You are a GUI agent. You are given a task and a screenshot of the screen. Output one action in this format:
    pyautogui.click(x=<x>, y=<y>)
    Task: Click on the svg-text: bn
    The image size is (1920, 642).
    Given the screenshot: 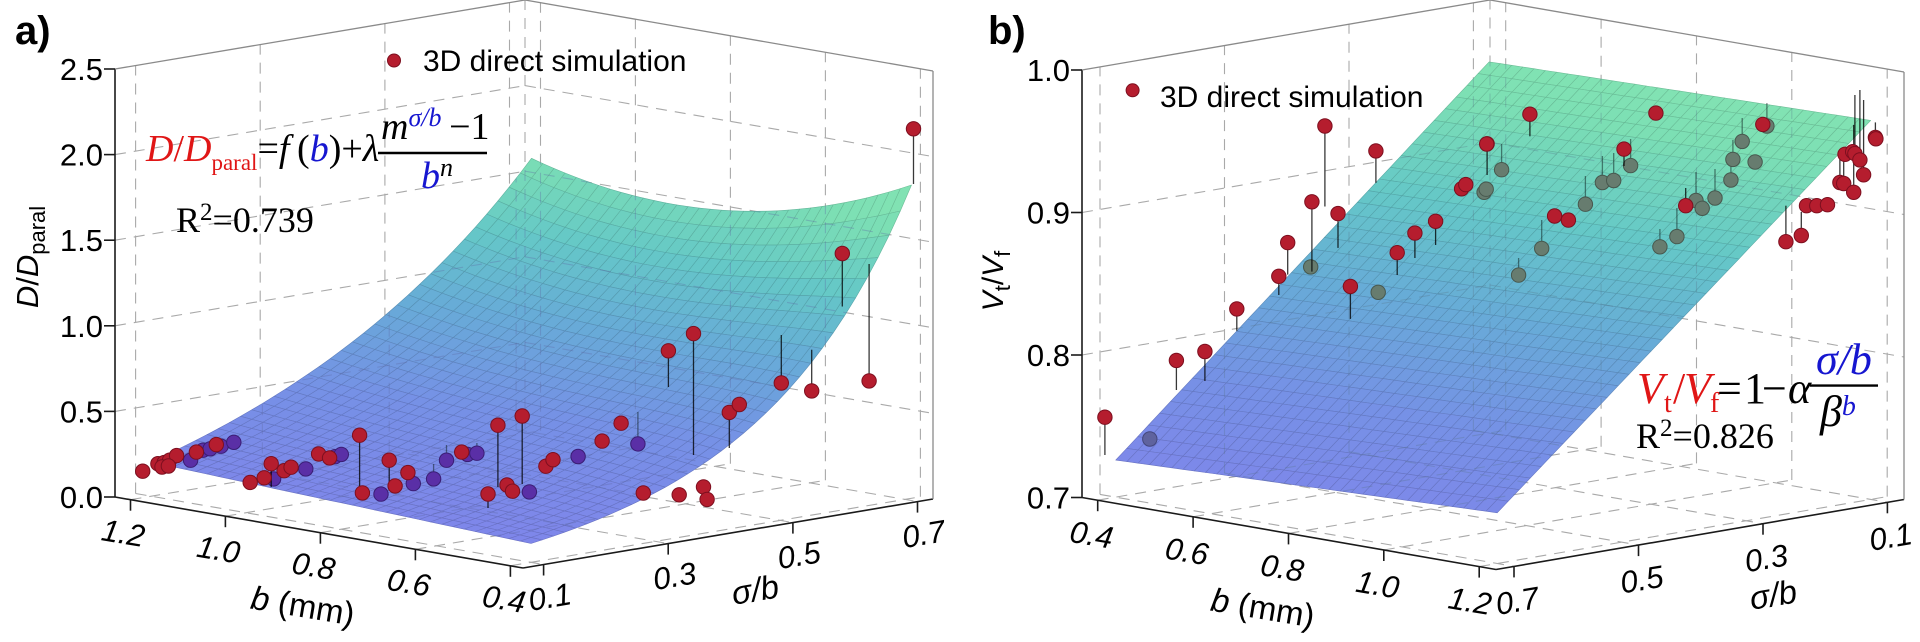 What is the action you would take?
    pyautogui.click(x=437, y=175)
    